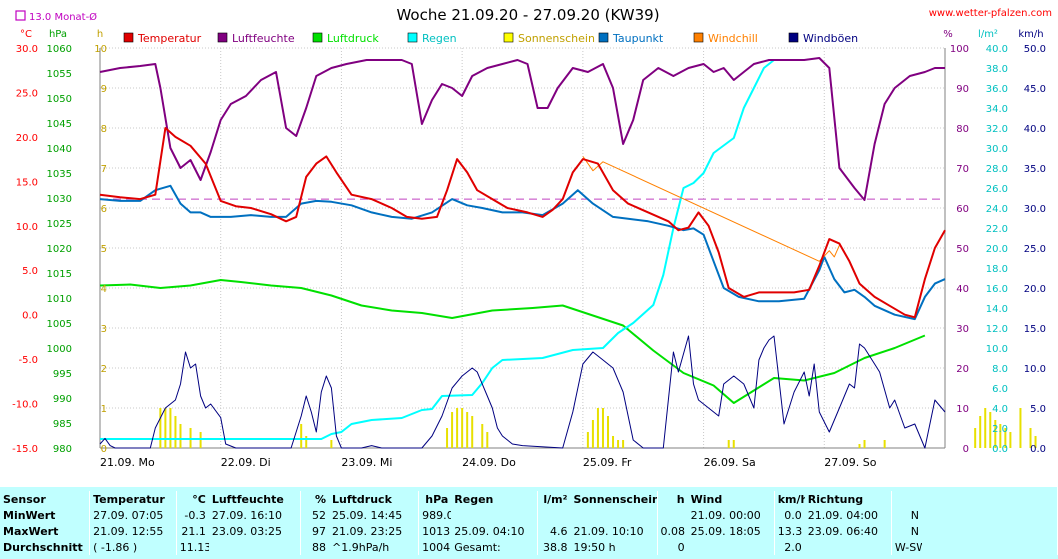 This screenshot has width=1058, height=559. What do you see at coordinates (962, 329) in the screenshot?
I see `axis-tick-humidity_pct: 30` at bounding box center [962, 329].